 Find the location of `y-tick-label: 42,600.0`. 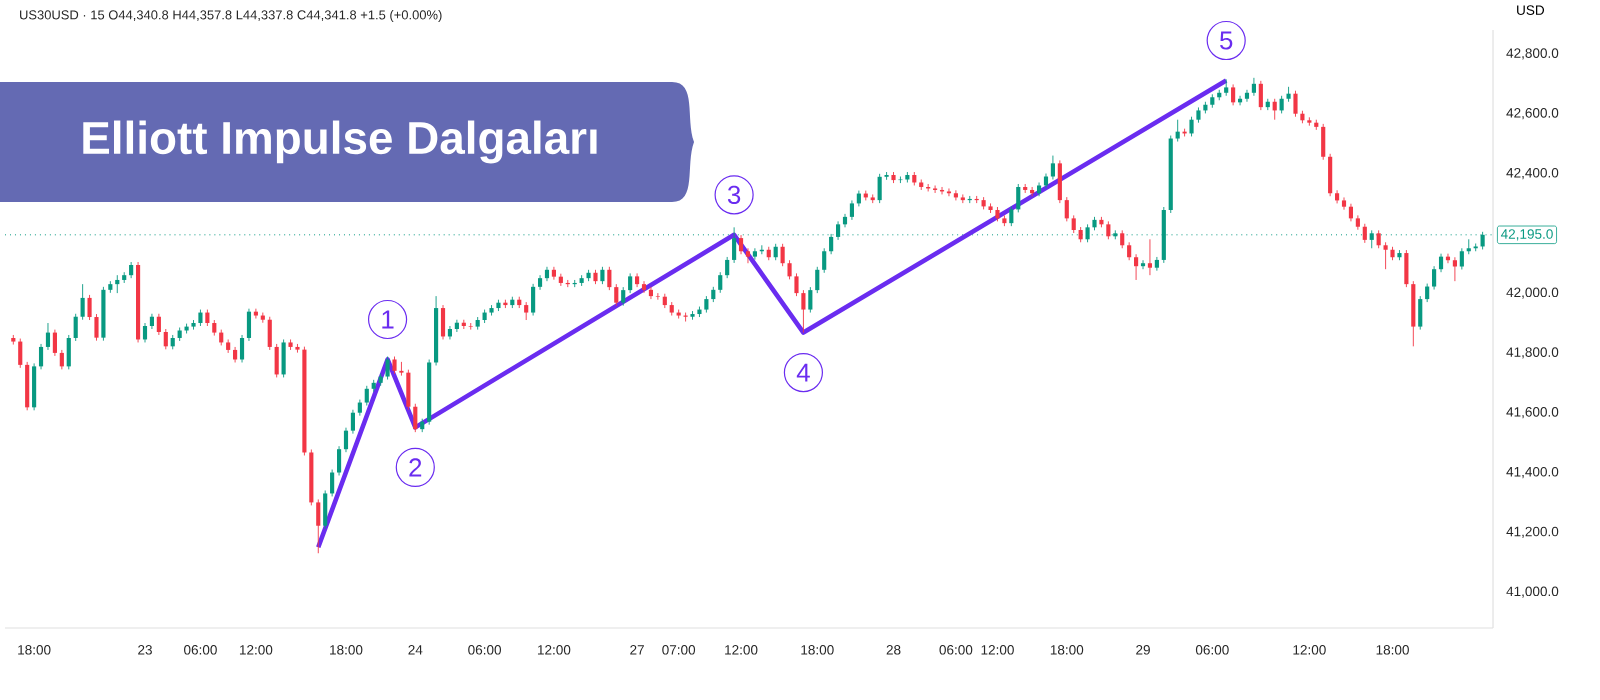

y-tick-label: 42,600.0 is located at coordinates (1532, 114).